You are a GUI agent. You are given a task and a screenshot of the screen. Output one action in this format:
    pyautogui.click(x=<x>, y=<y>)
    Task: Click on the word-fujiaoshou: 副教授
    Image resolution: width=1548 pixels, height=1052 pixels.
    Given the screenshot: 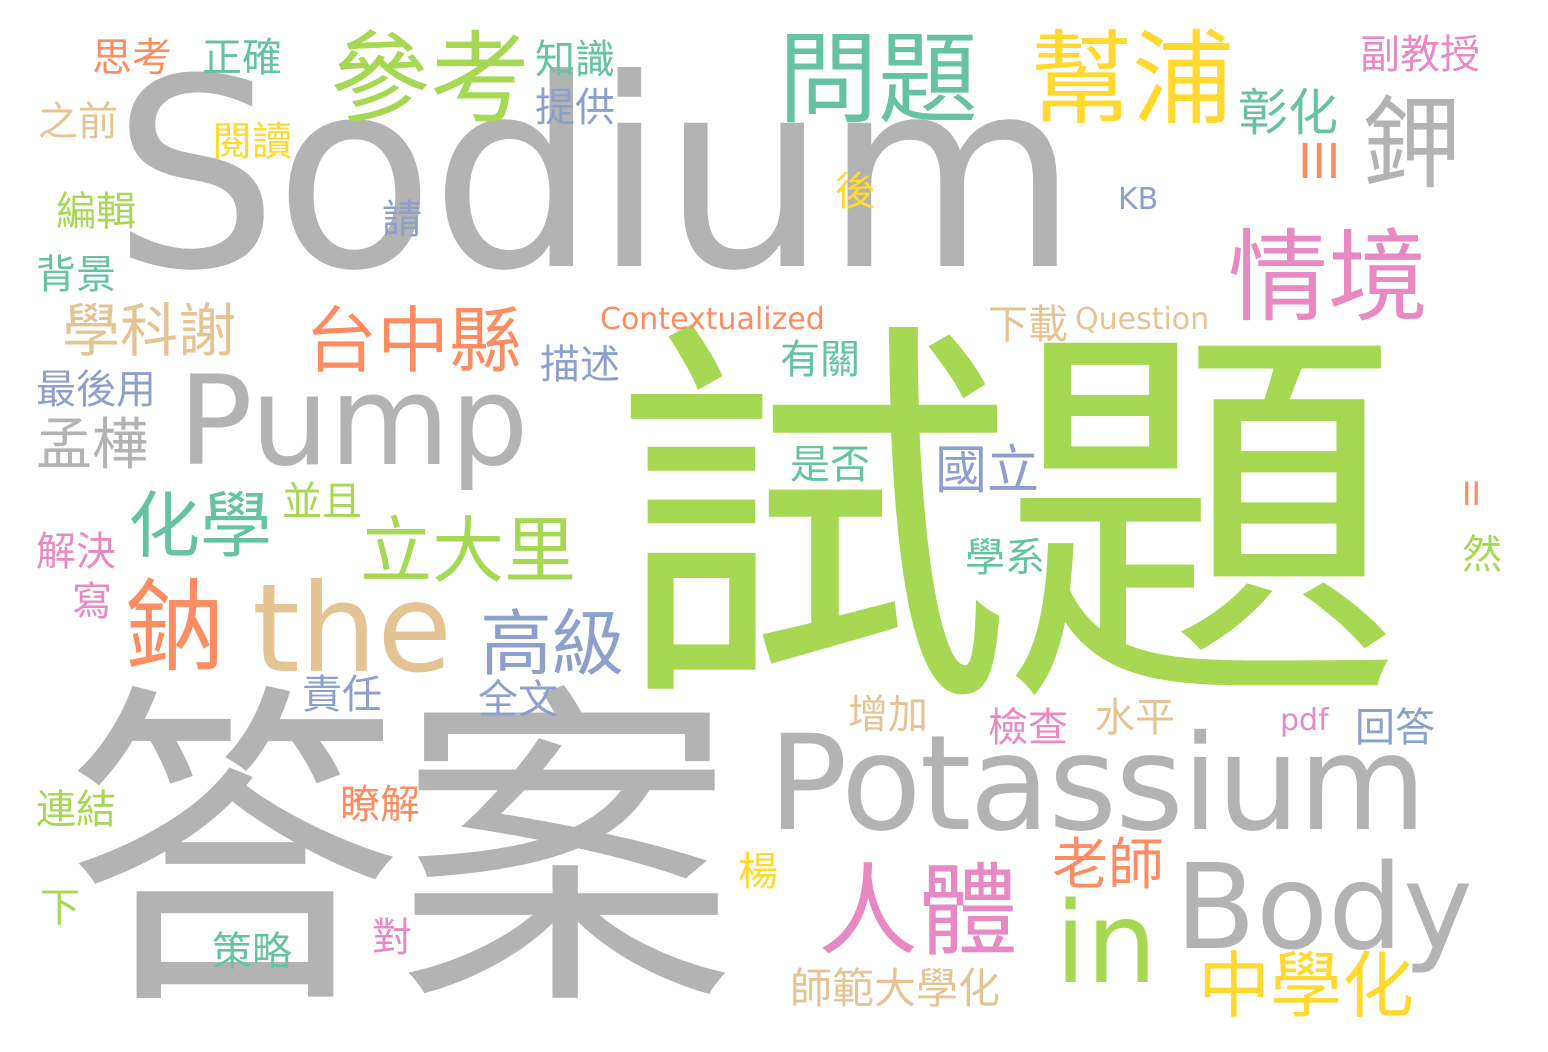 What is the action you would take?
    pyautogui.click(x=1420, y=55)
    